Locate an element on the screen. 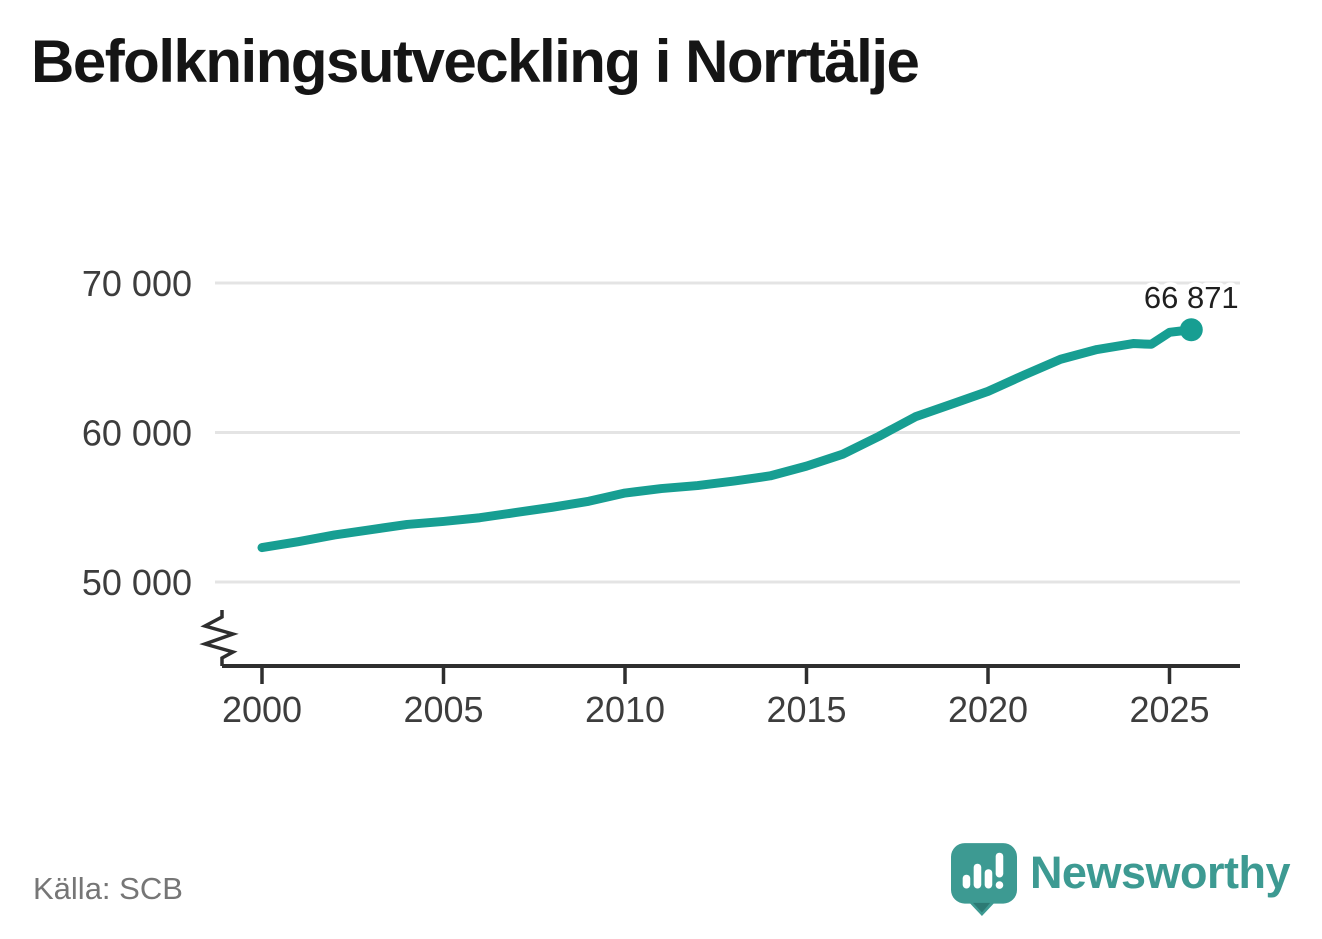 The width and height of the screenshot is (1322, 939). newsworthy-wordmark: Newsworthy is located at coordinates (1160, 872).